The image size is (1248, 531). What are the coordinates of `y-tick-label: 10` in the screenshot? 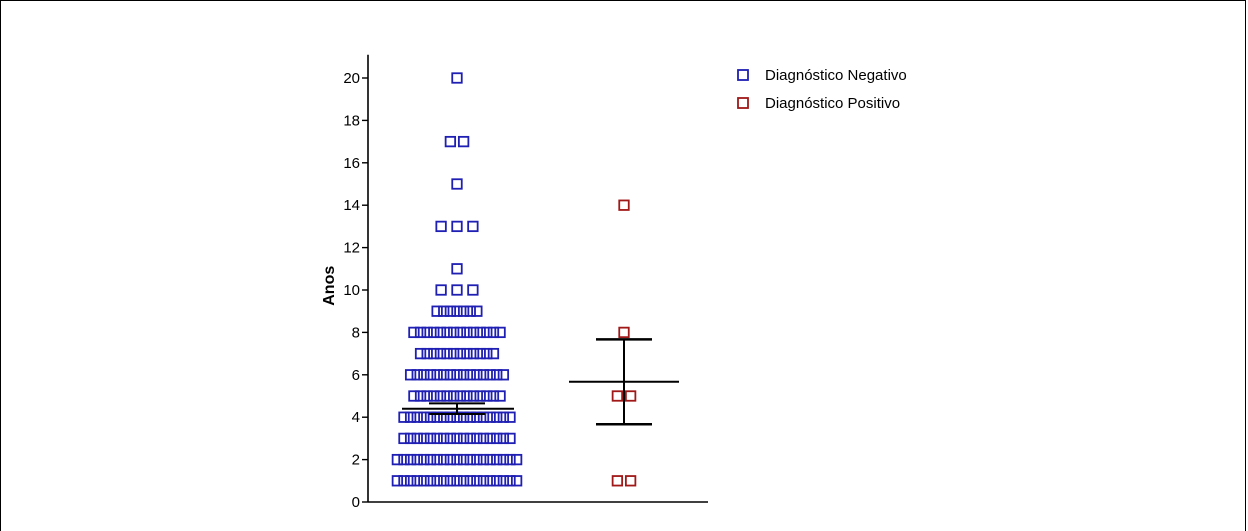 It's located at (351, 290).